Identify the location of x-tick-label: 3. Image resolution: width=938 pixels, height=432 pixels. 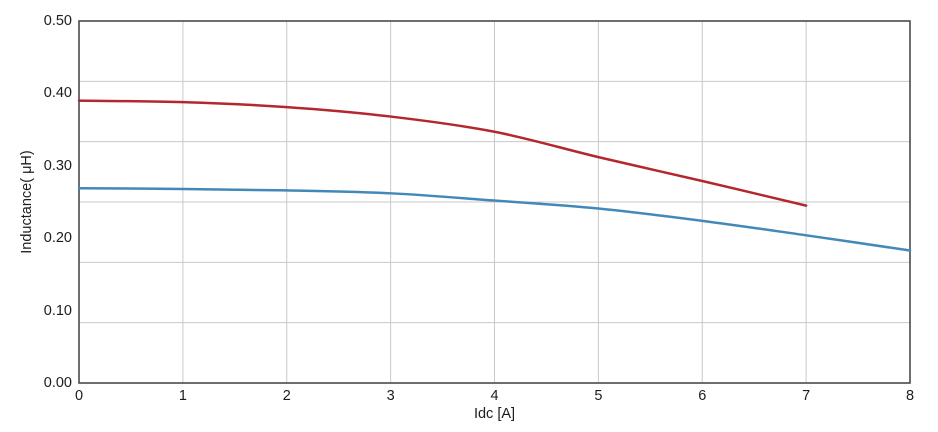
(390, 396).